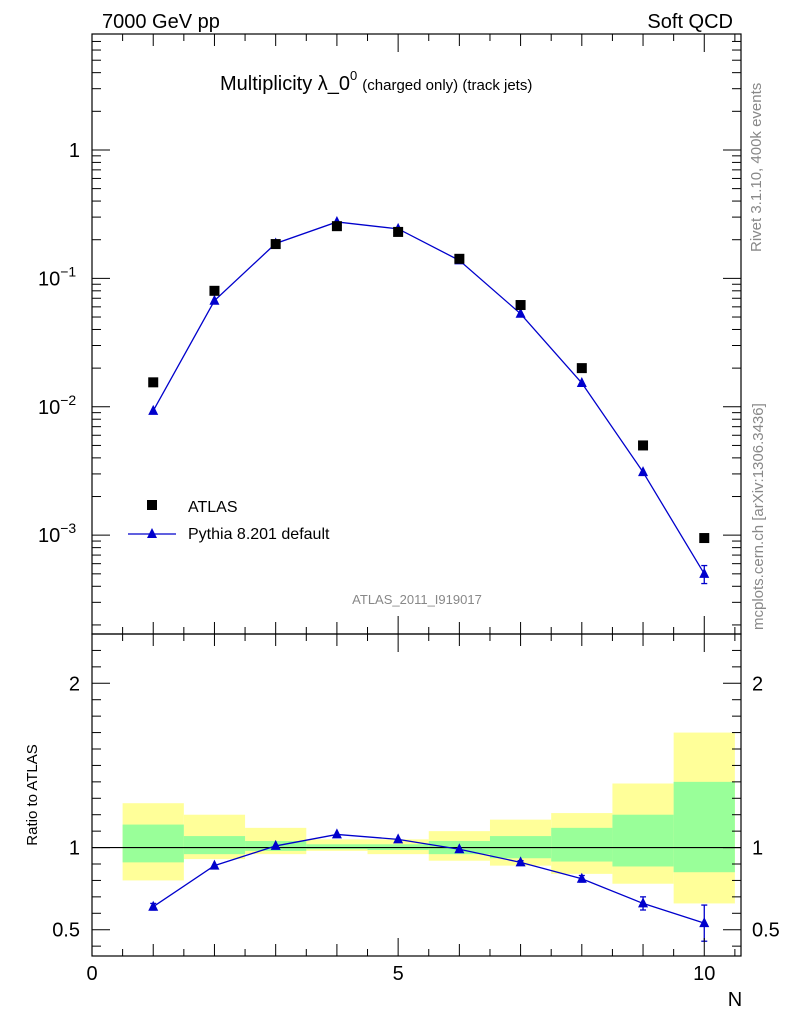 The height and width of the screenshot is (1024, 786). What do you see at coordinates (152, 533) in the screenshot?
I see `legend-mc-marker` at bounding box center [152, 533].